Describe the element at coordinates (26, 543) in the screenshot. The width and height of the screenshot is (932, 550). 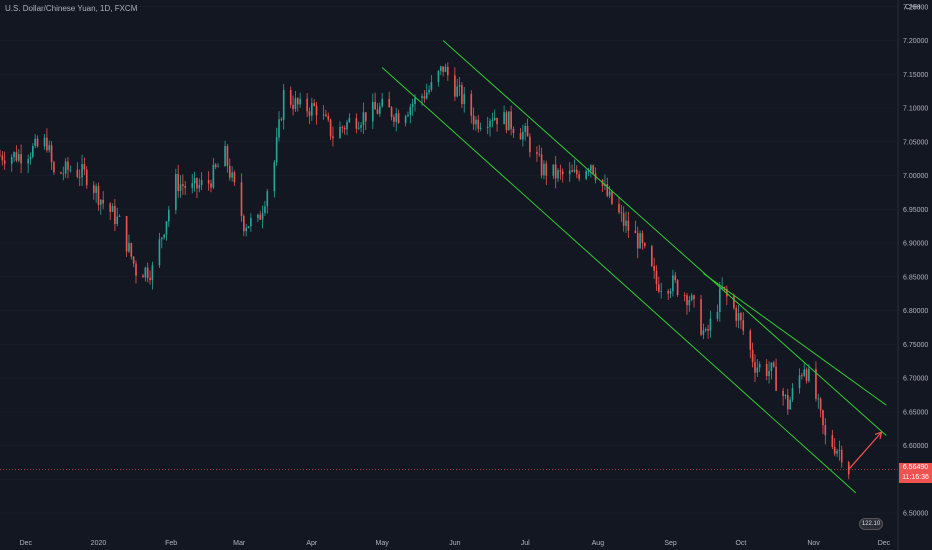
I see `x-tick-label: Dec` at that location.